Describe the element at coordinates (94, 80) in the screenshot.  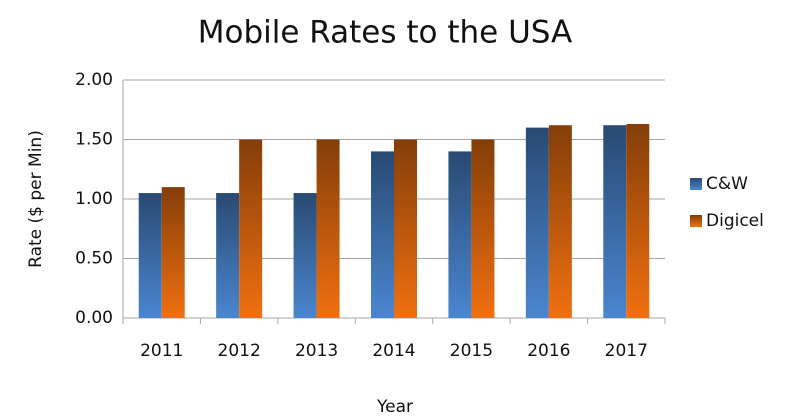
I see `y-tick-label: 2.00` at that location.